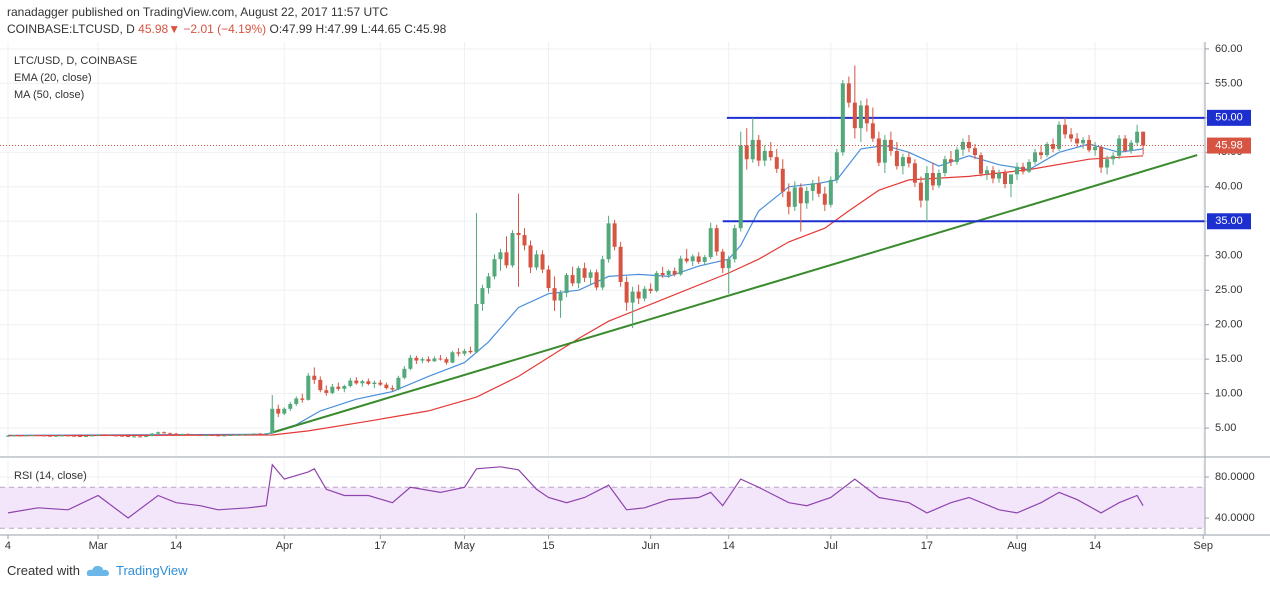  What do you see at coordinates (1229, 394) in the screenshot?
I see `y-tick-label: 10.00` at bounding box center [1229, 394].